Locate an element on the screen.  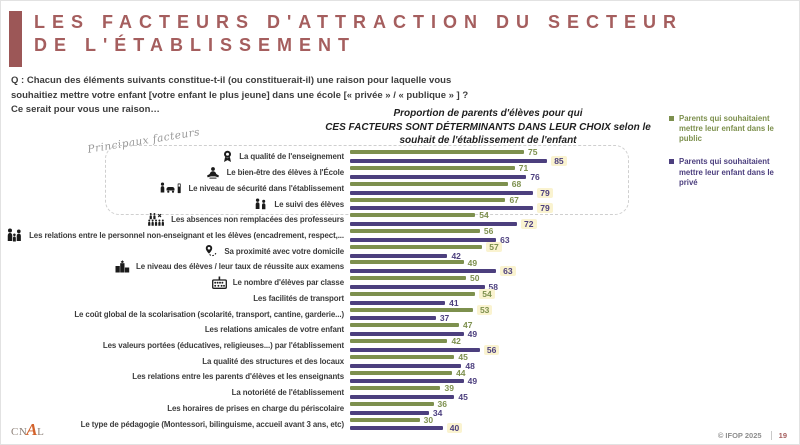
public-value: 45 is located at coordinates (463, 356).